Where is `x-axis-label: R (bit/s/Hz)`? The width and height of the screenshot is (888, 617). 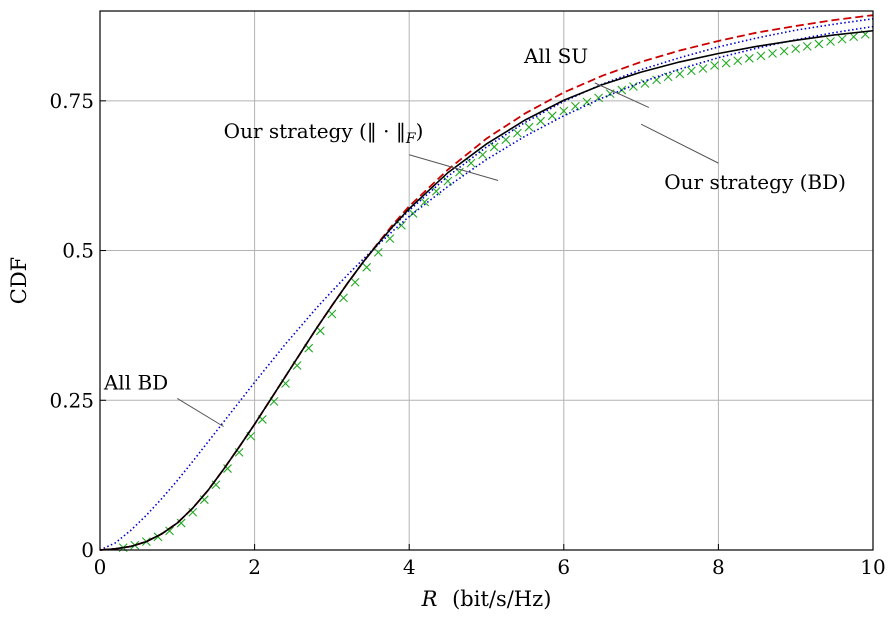 x-axis-label: R (bit/s/Hz) is located at coordinates (486, 599).